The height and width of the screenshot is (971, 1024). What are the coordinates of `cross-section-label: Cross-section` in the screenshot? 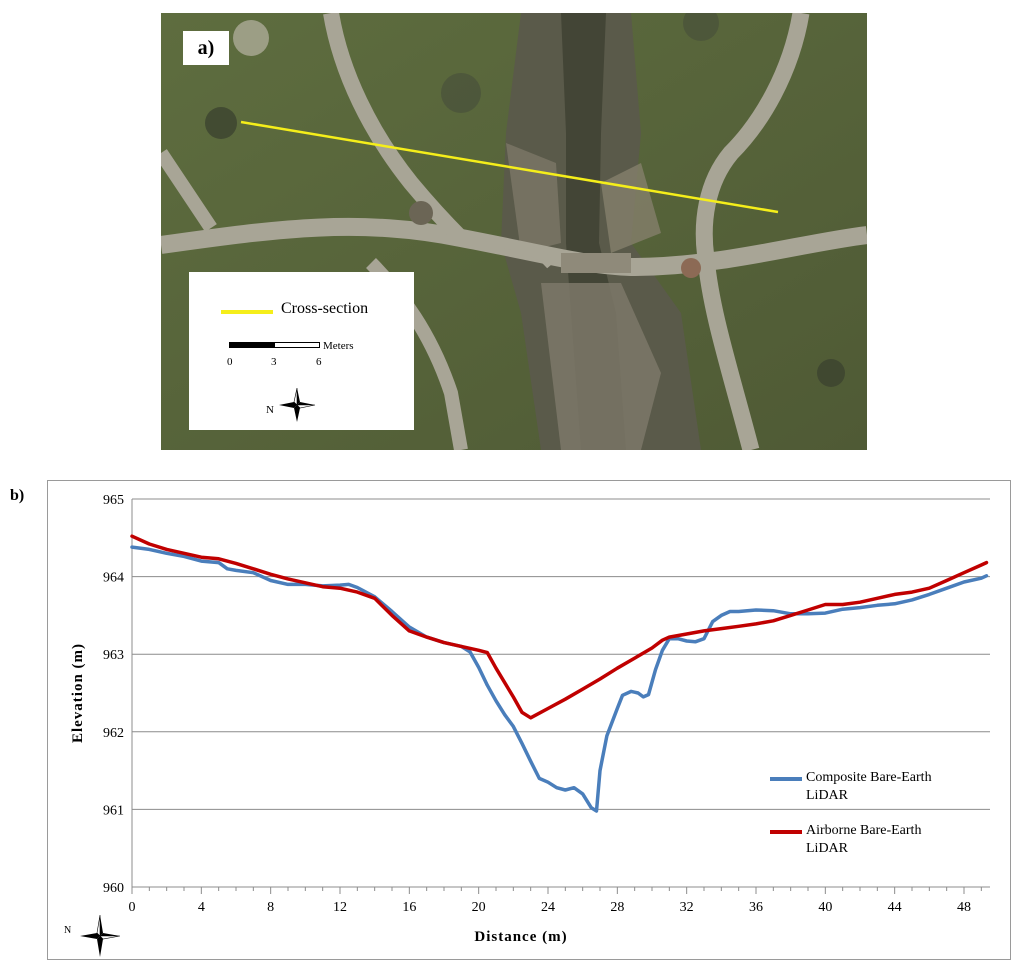 It's located at (325, 308).